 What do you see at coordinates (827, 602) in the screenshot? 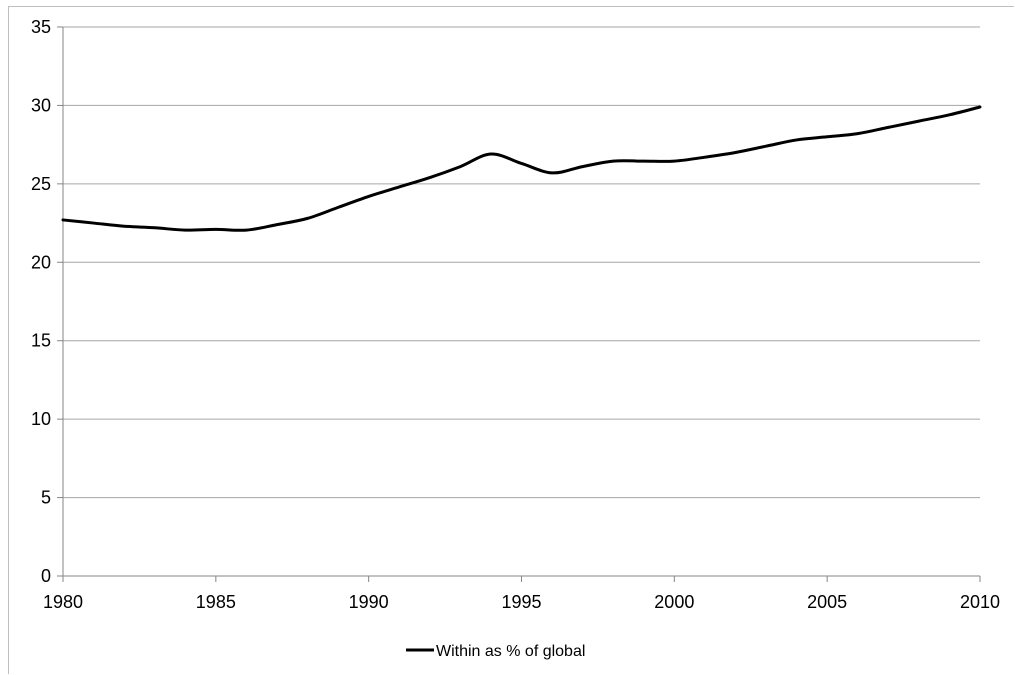
I see `x-tick-label: 2005` at bounding box center [827, 602].